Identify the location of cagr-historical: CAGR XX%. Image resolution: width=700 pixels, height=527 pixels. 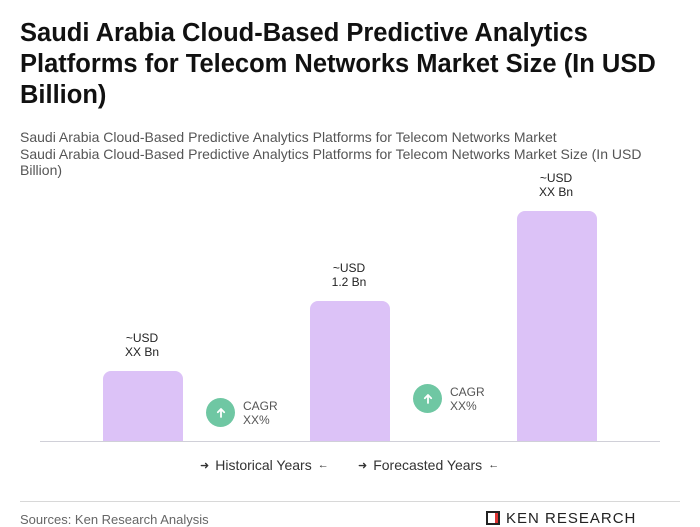
(242, 412).